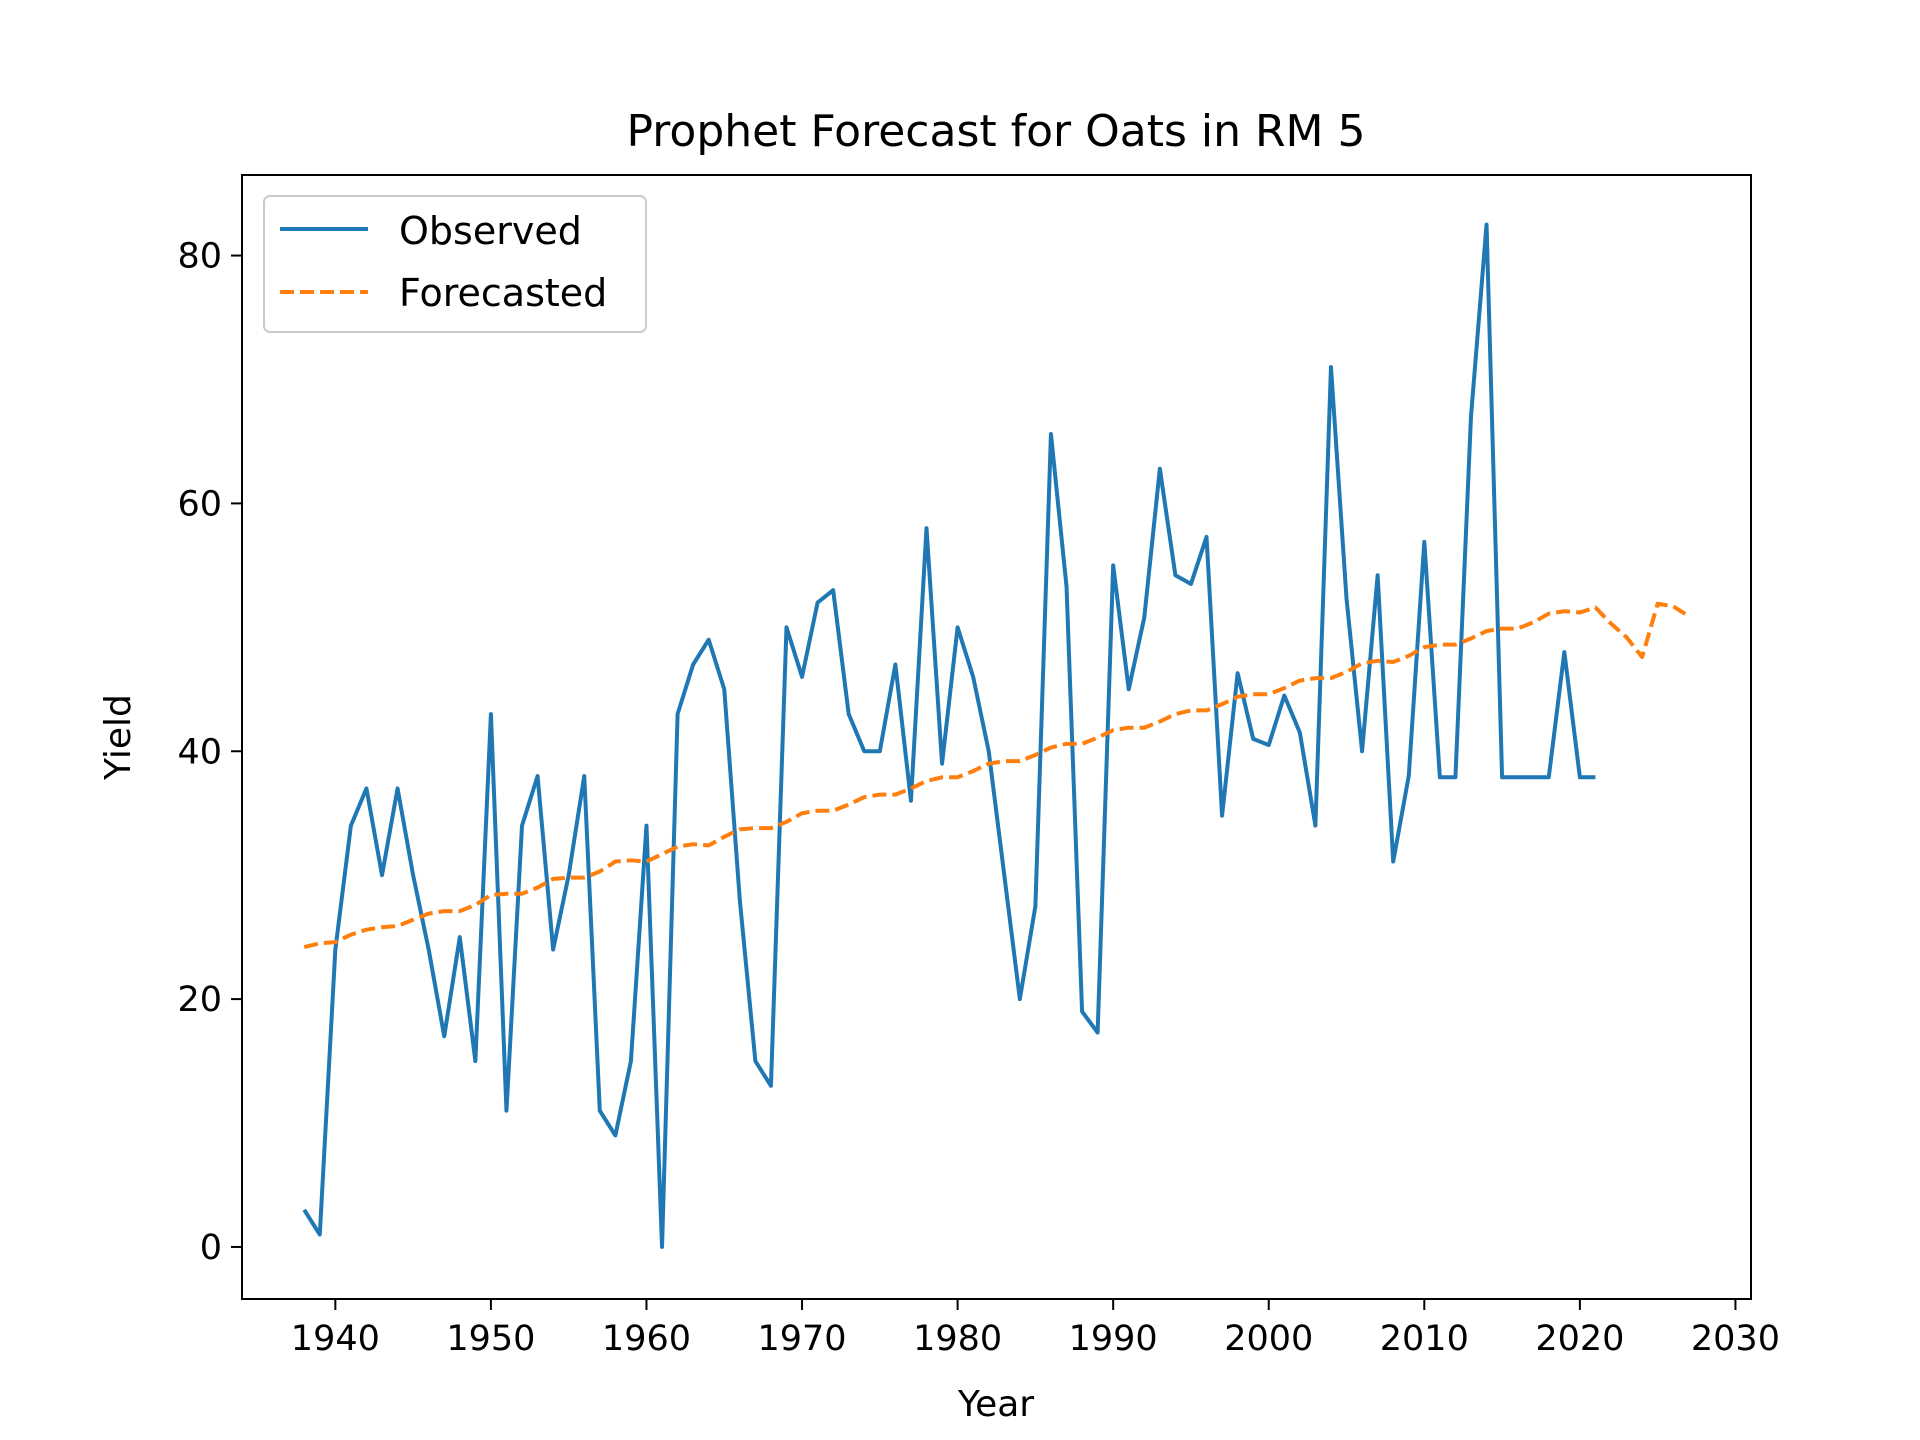  Describe the element at coordinates (1424, 1339) in the screenshot. I see `x-tick-label: 2010` at that location.